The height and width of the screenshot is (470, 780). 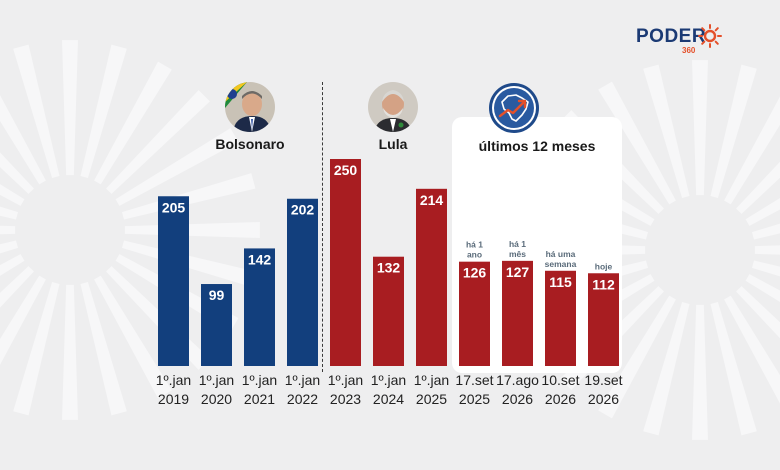 What do you see at coordinates (174, 207) in the screenshot?
I see `bar-value-label: 205` at bounding box center [174, 207].